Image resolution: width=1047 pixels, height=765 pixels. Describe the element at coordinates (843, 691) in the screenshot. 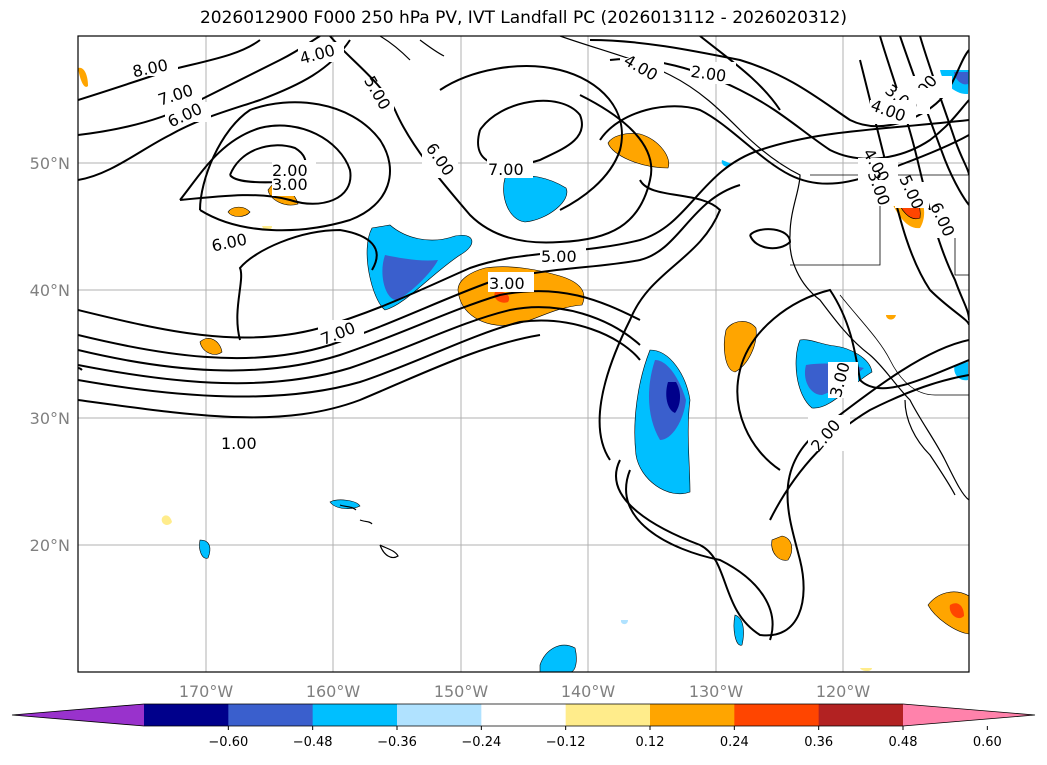

I see `lon-tick: 120°W` at that location.